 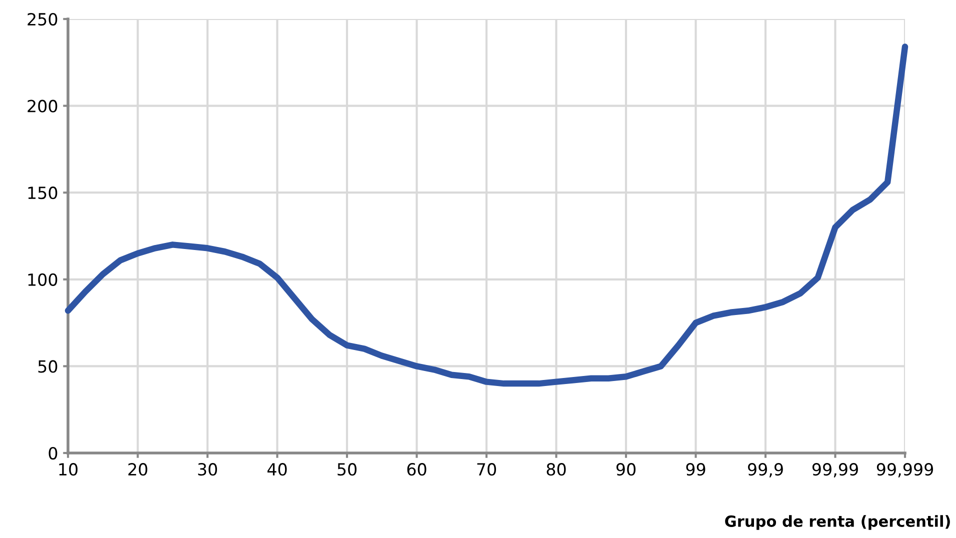 What do you see at coordinates (416, 469) in the screenshot?
I see `x-tick-label: 60` at bounding box center [416, 469].